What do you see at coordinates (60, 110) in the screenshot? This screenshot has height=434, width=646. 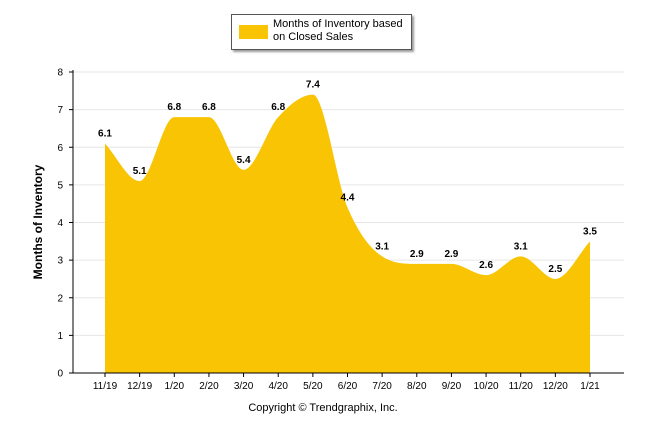 I see `y-tick-label: 7` at bounding box center [60, 110].